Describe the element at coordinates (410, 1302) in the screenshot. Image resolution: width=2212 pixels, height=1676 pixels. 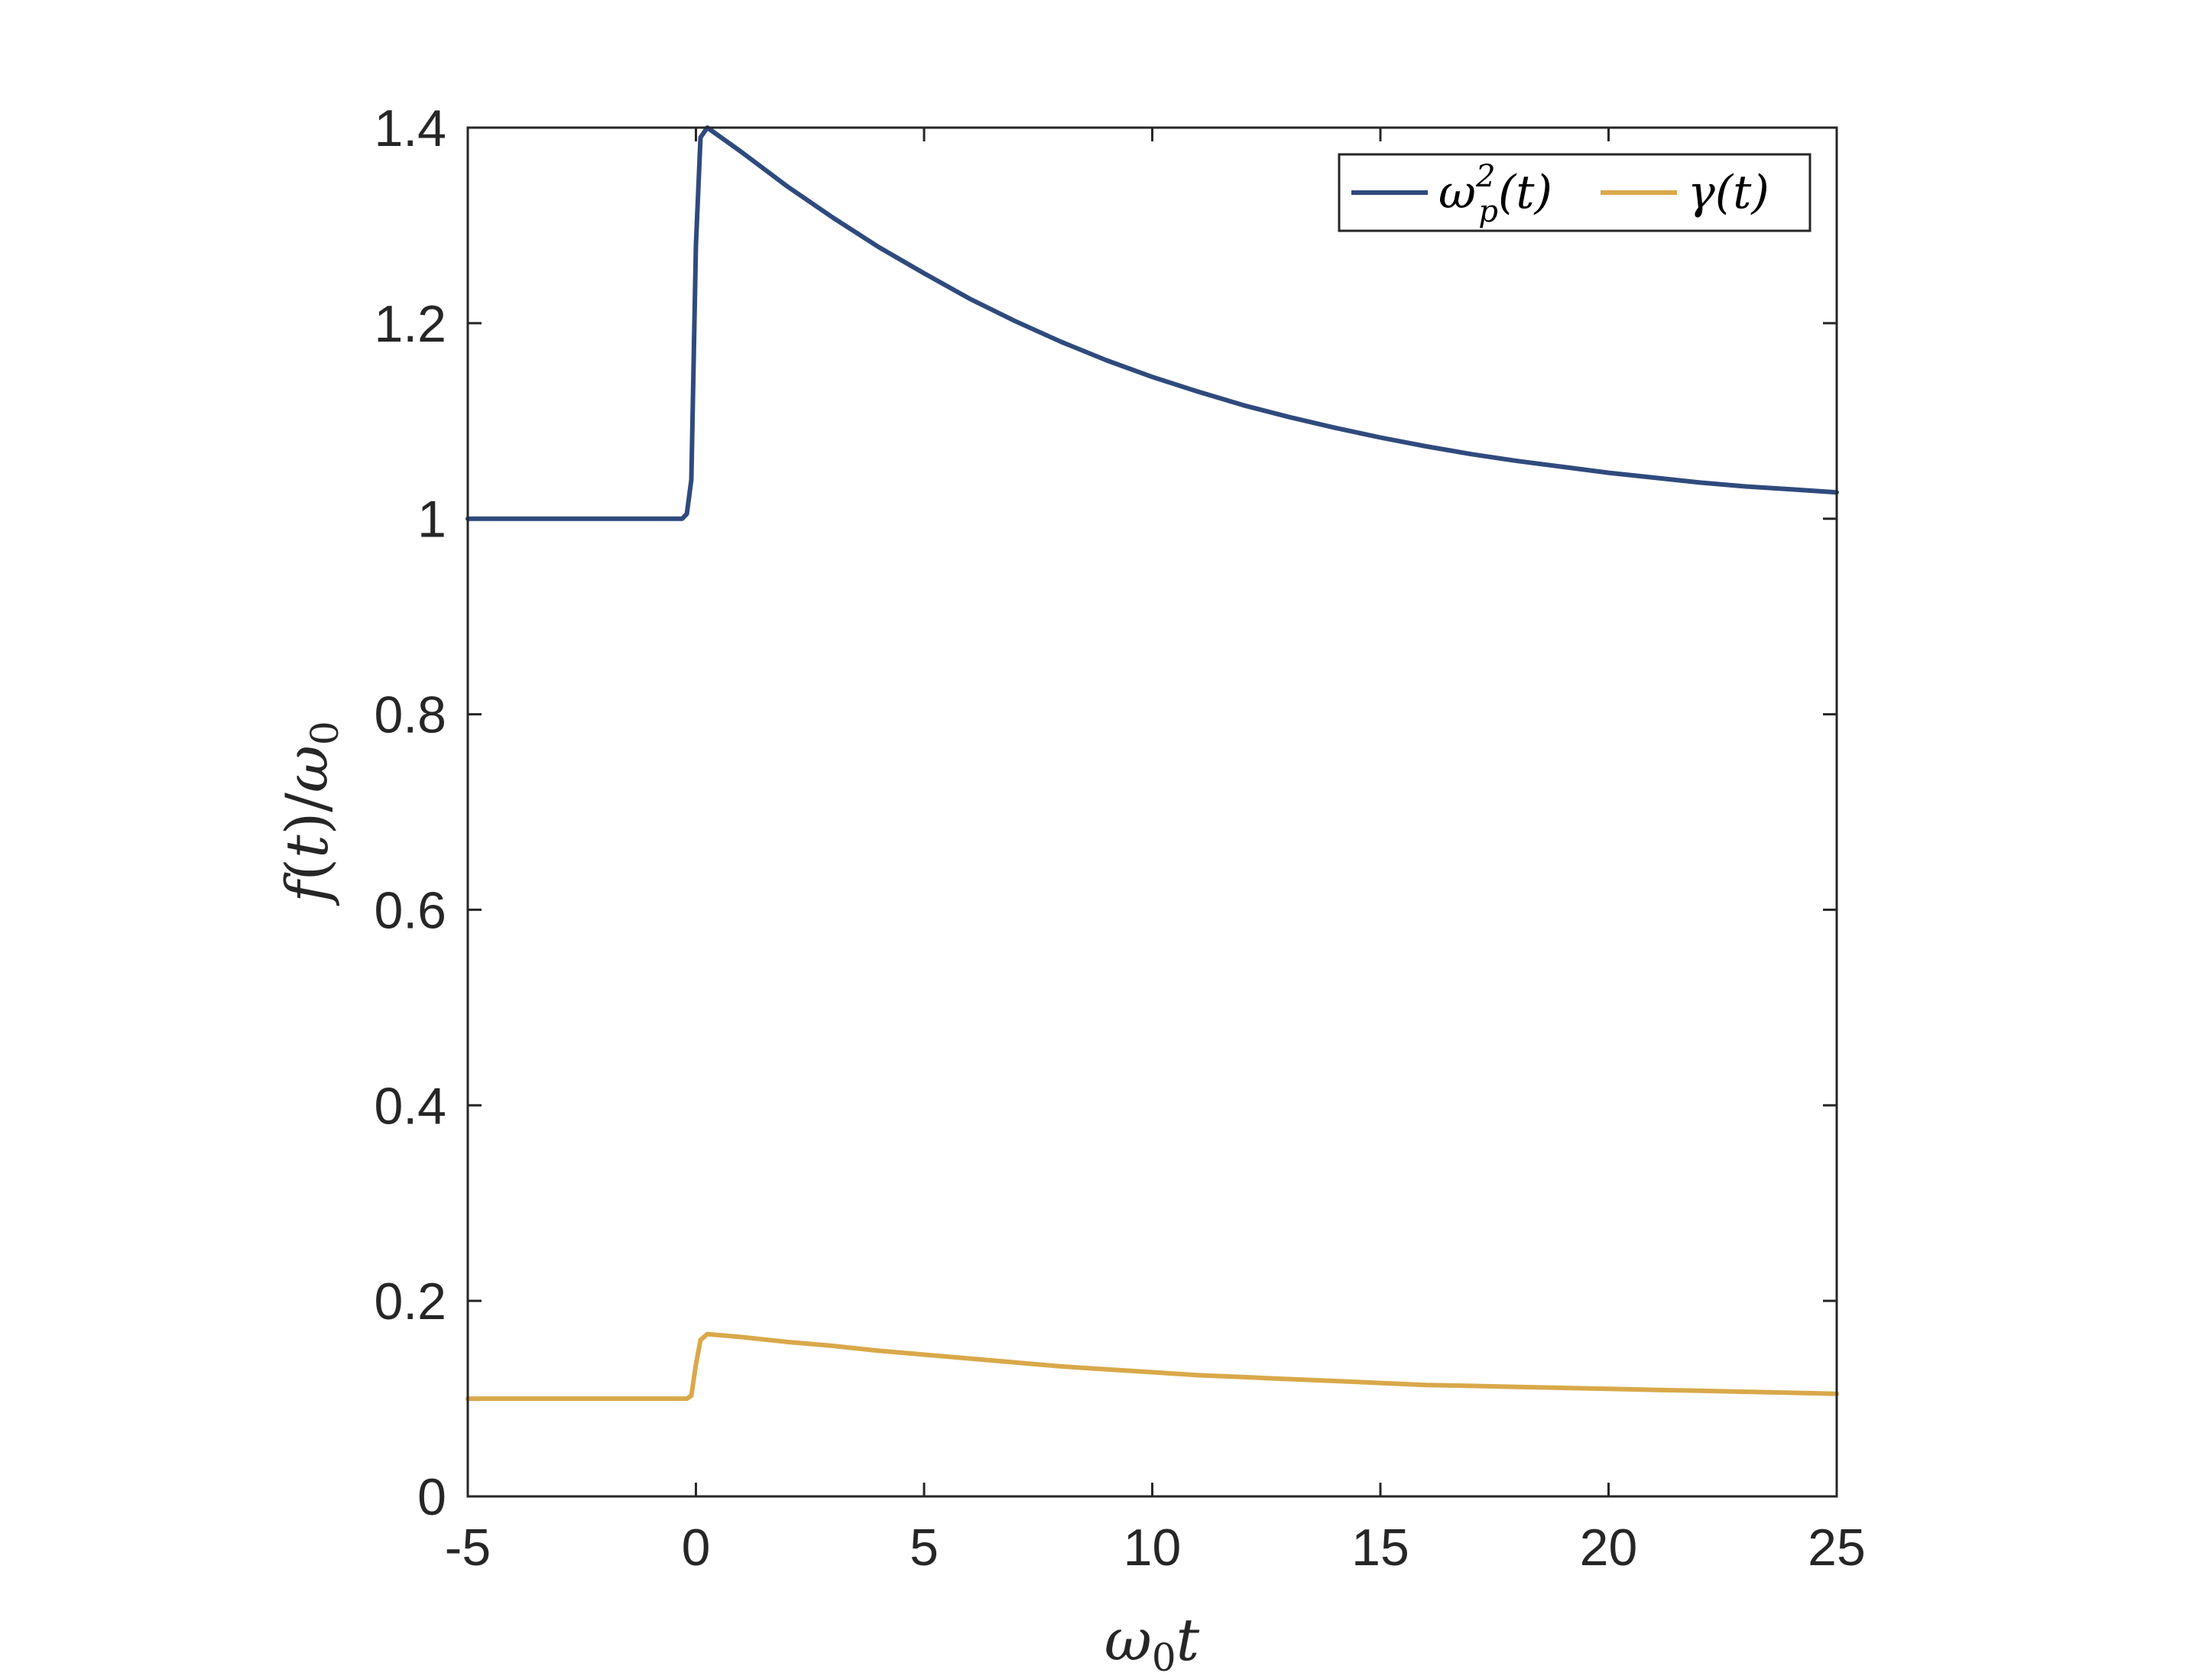
I see `y-tick-label: 0.2` at that location.